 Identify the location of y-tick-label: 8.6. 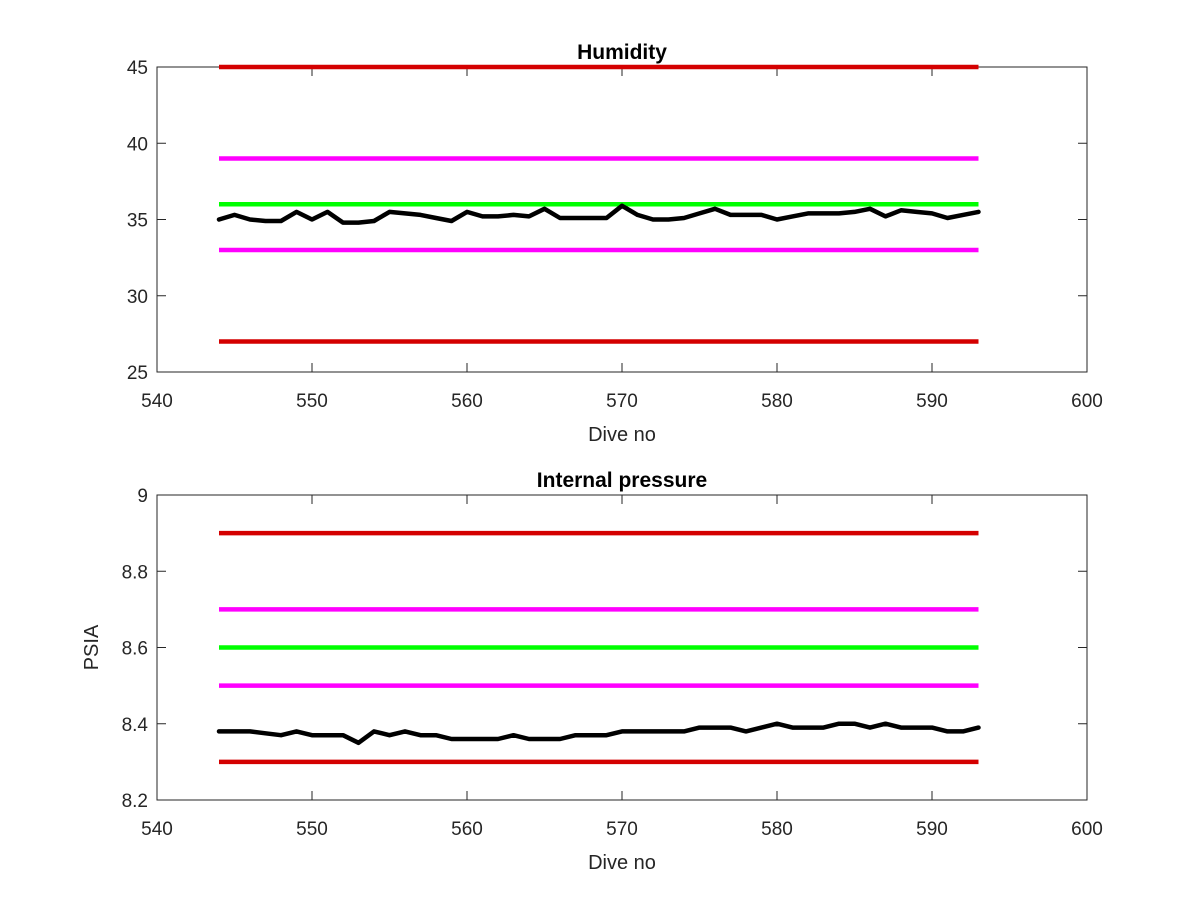
(135, 649).